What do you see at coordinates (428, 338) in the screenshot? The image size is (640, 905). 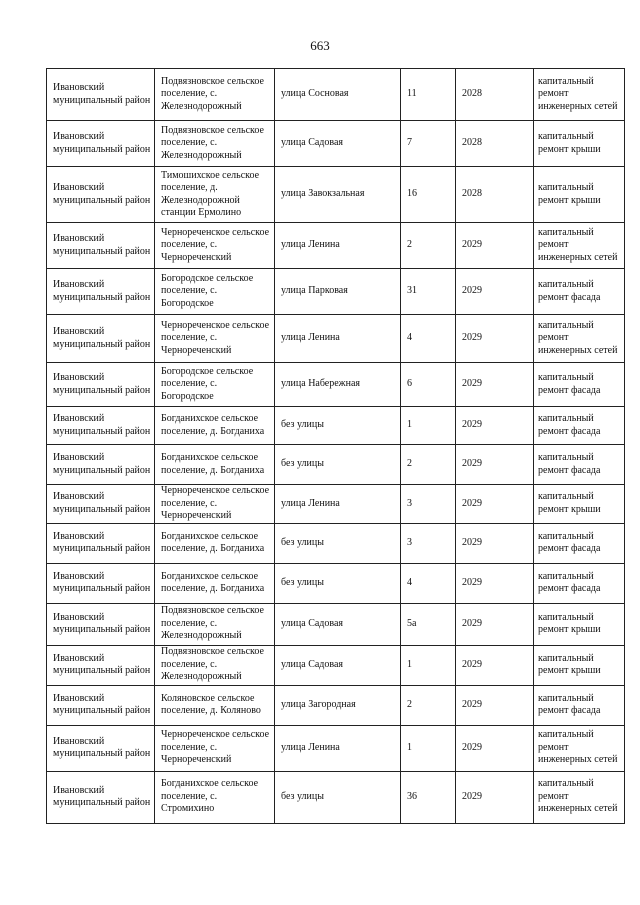 I see `house-number-cell: 4` at bounding box center [428, 338].